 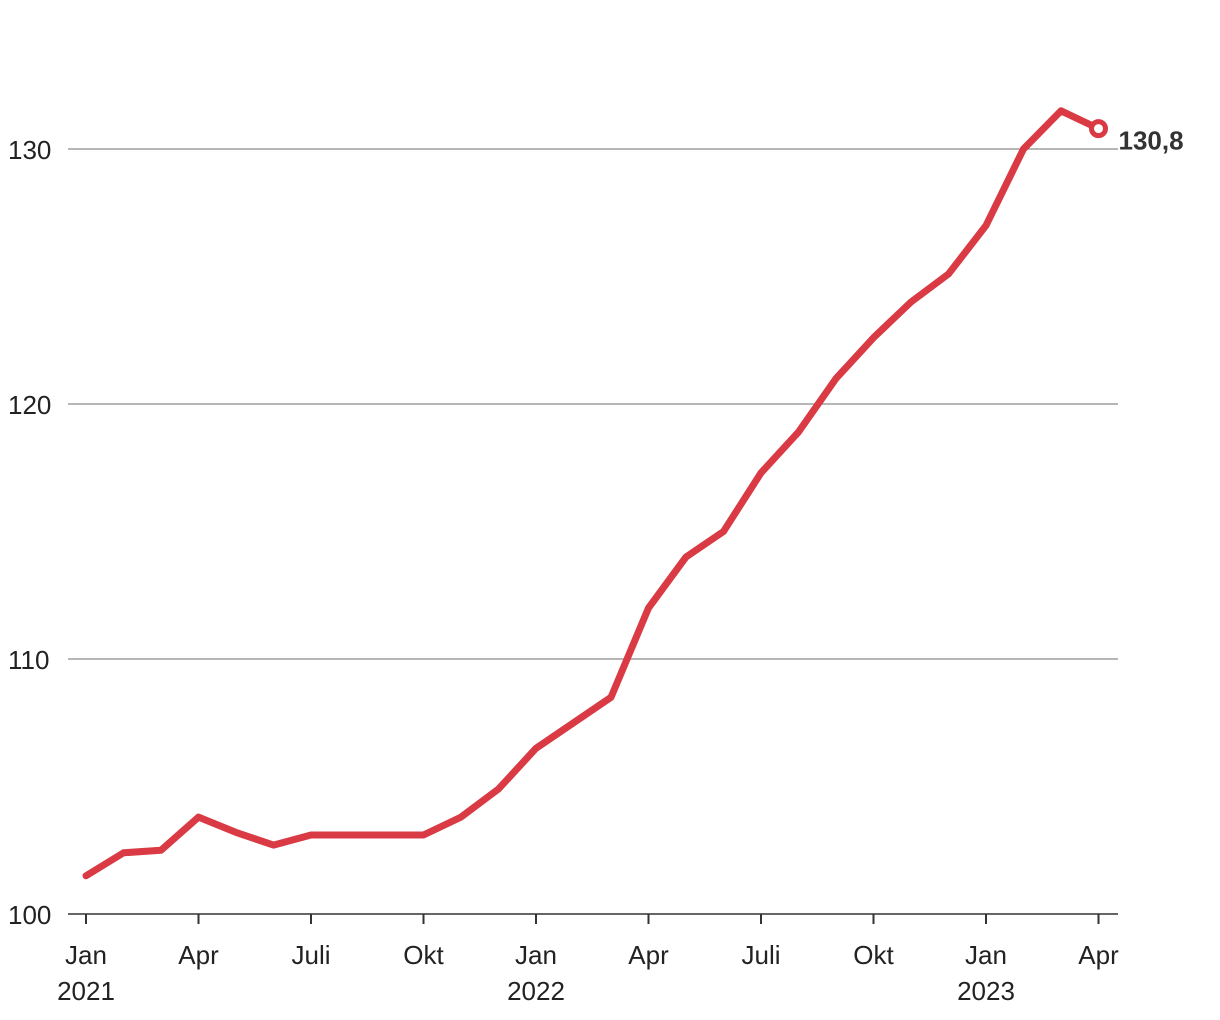 I want to click on x-tick-year-label: 2022, so click(x=536, y=991).